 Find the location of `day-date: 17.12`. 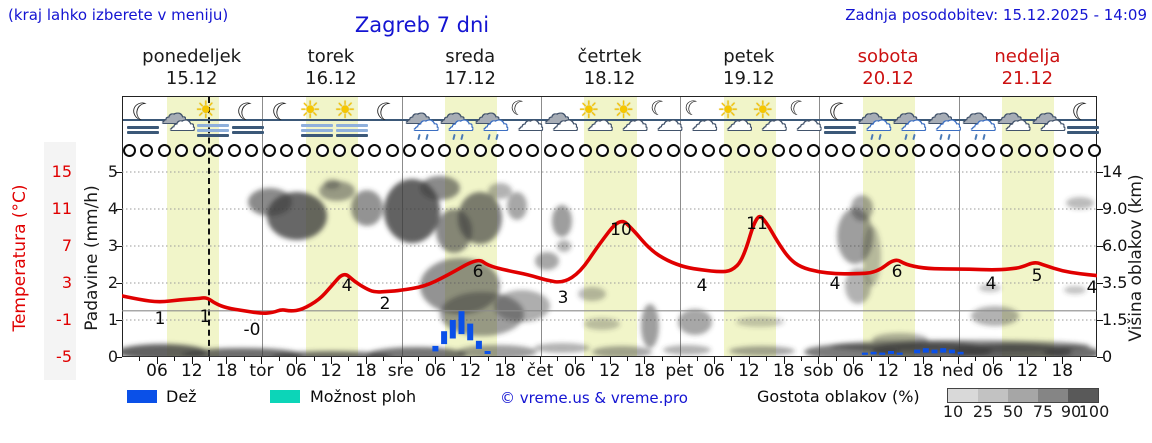

day-date: 17.12 is located at coordinates (470, 78).